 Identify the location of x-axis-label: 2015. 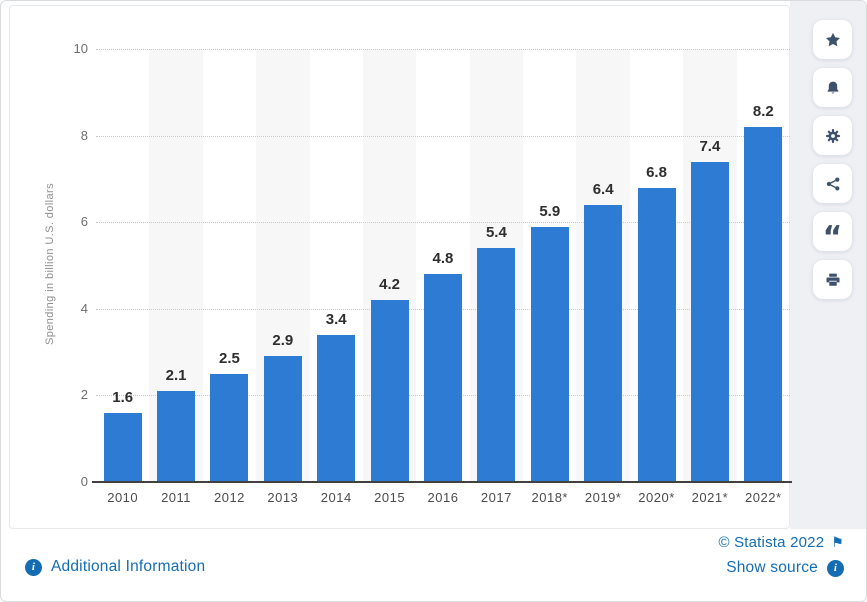
(390, 497).